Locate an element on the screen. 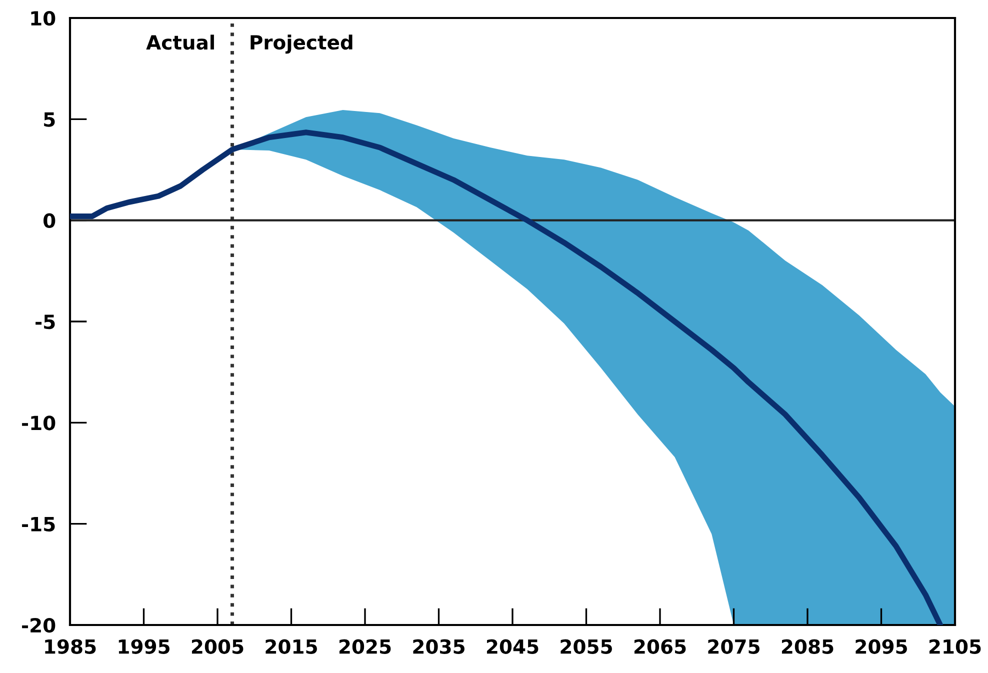 This screenshot has height=673, width=988. x-tick-label: 2105 is located at coordinates (955, 646).